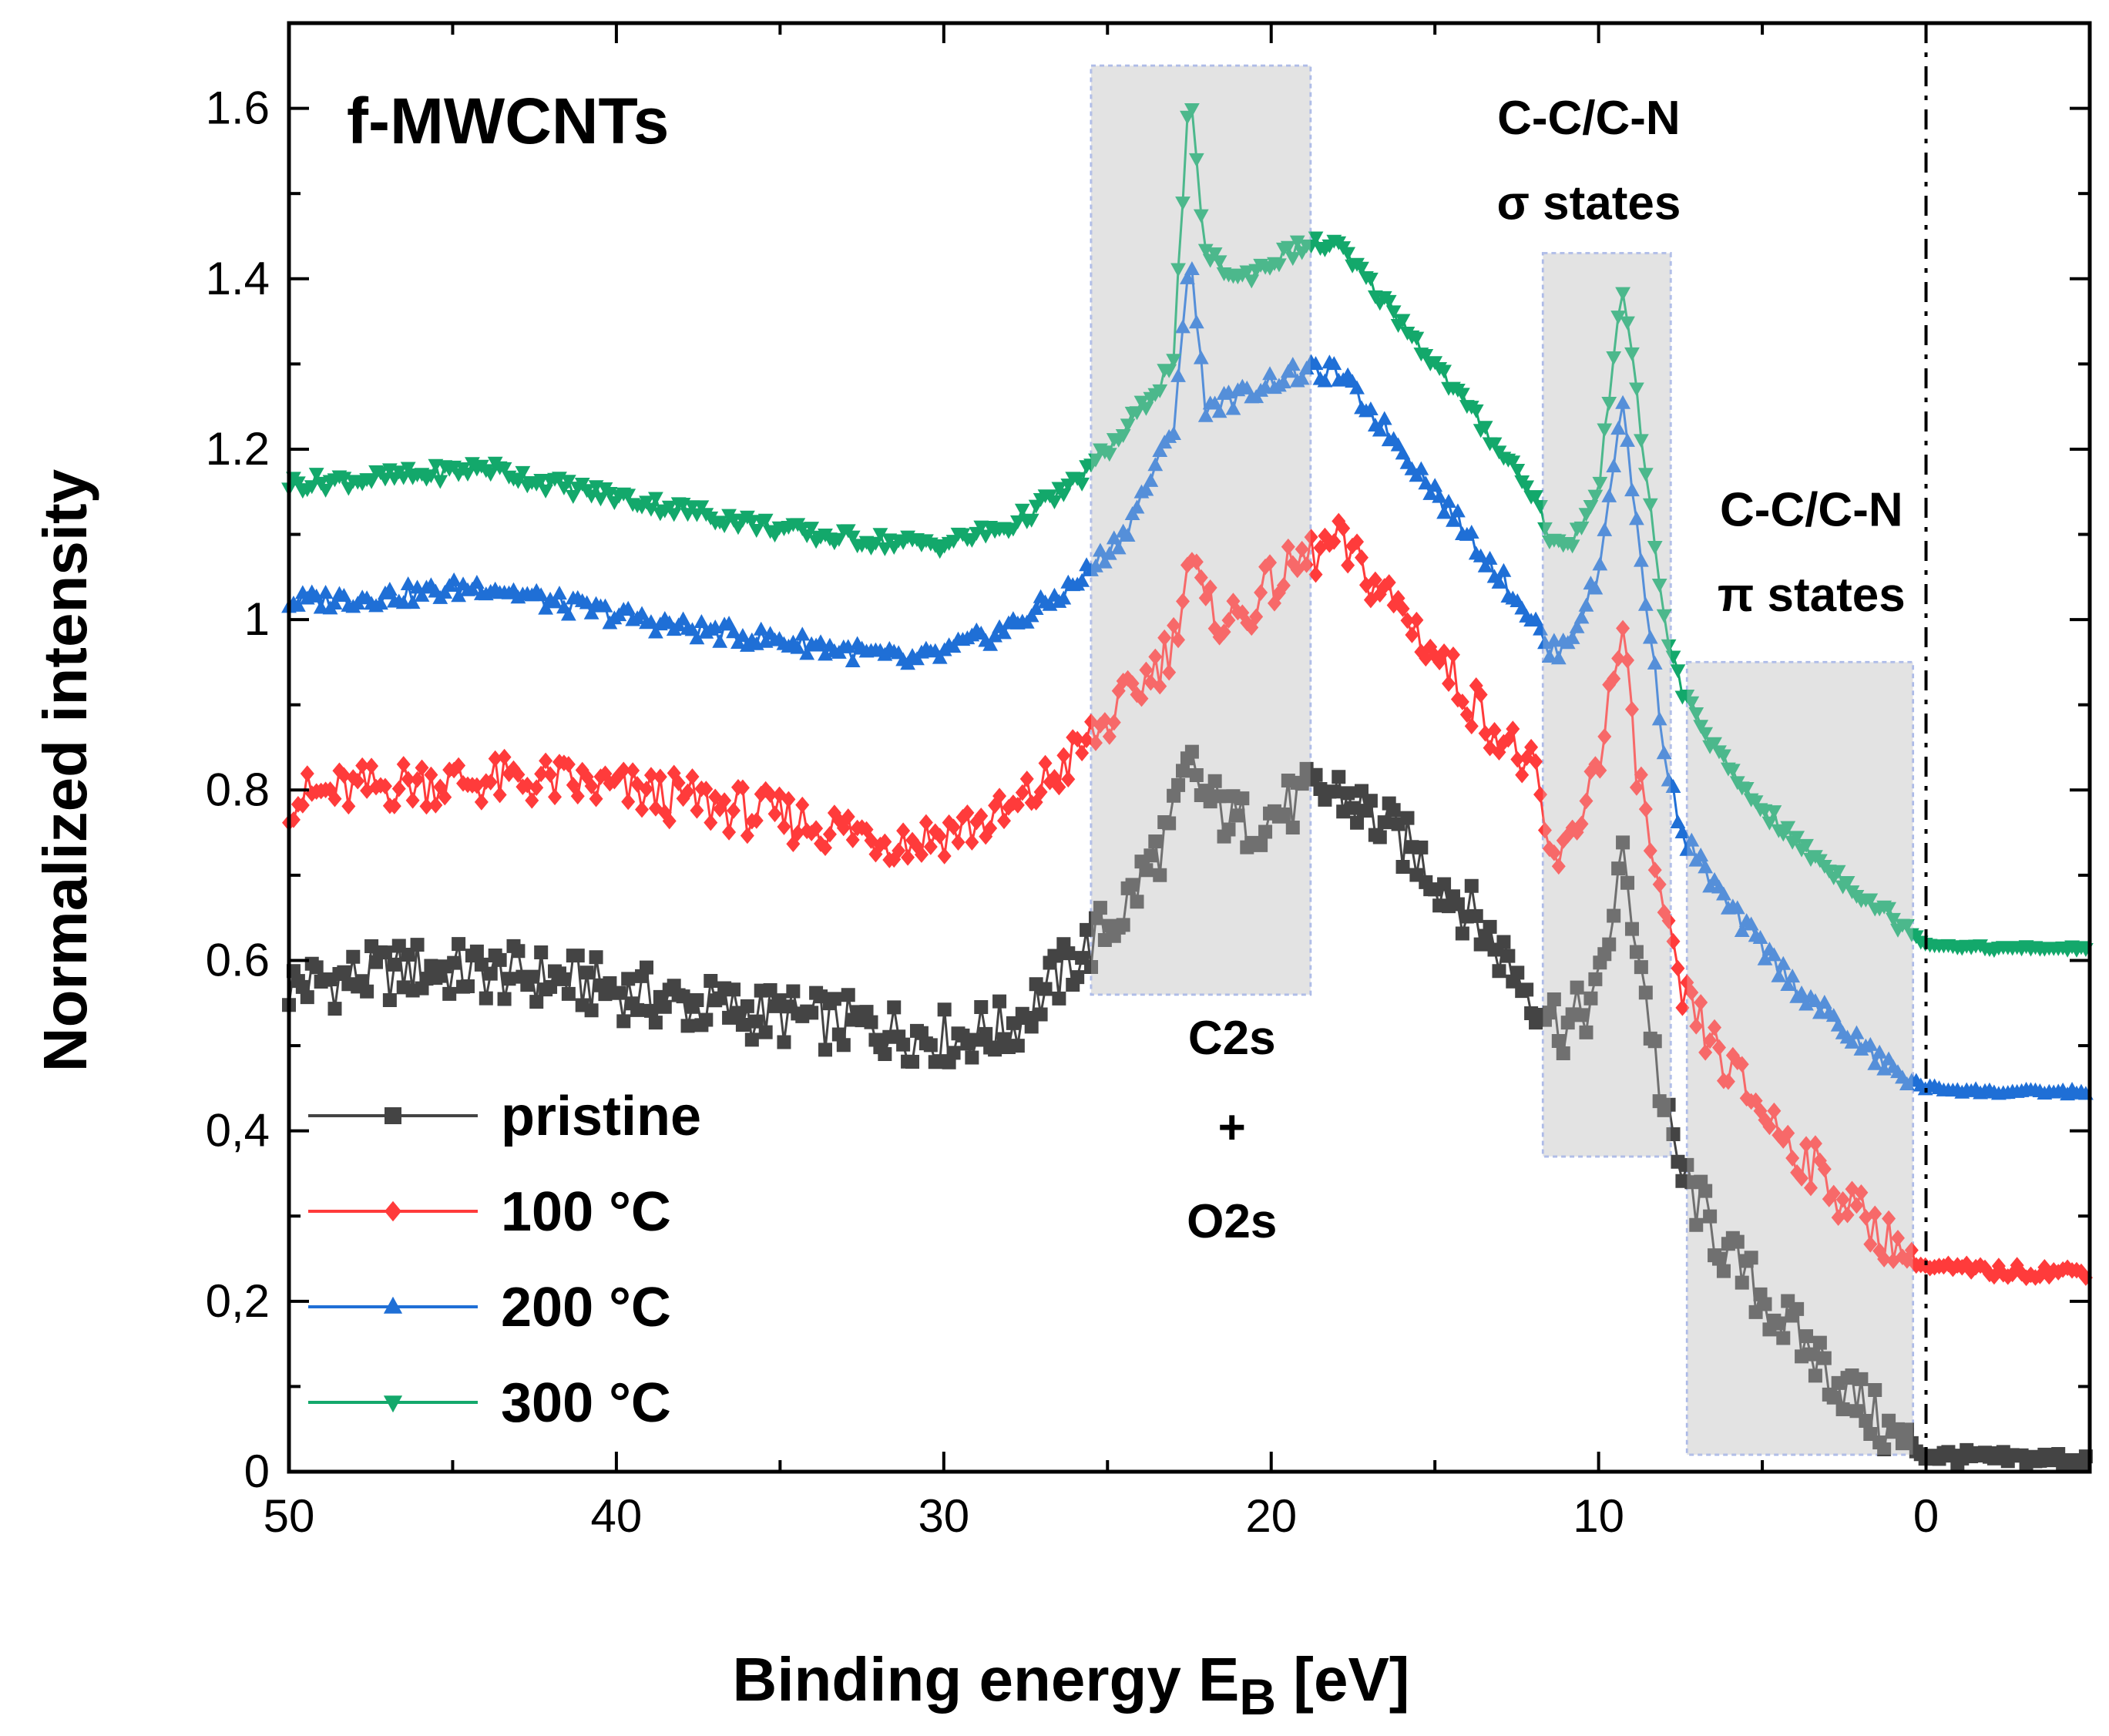 Image resolution: width=2109 pixels, height=1736 pixels. Describe the element at coordinates (257, 619) in the screenshot. I see `y-tick-label: 1` at that location.